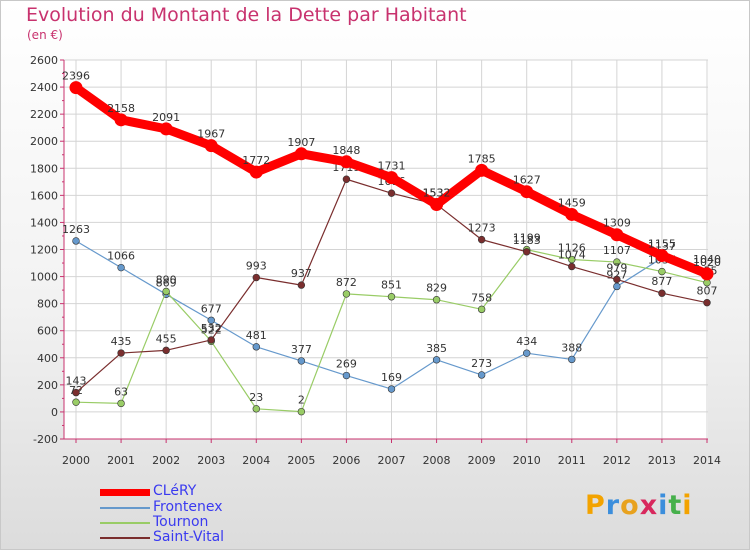 The image size is (750, 550). Describe the element at coordinates (617, 223) in the screenshot. I see `data-label: 1309` at that location.